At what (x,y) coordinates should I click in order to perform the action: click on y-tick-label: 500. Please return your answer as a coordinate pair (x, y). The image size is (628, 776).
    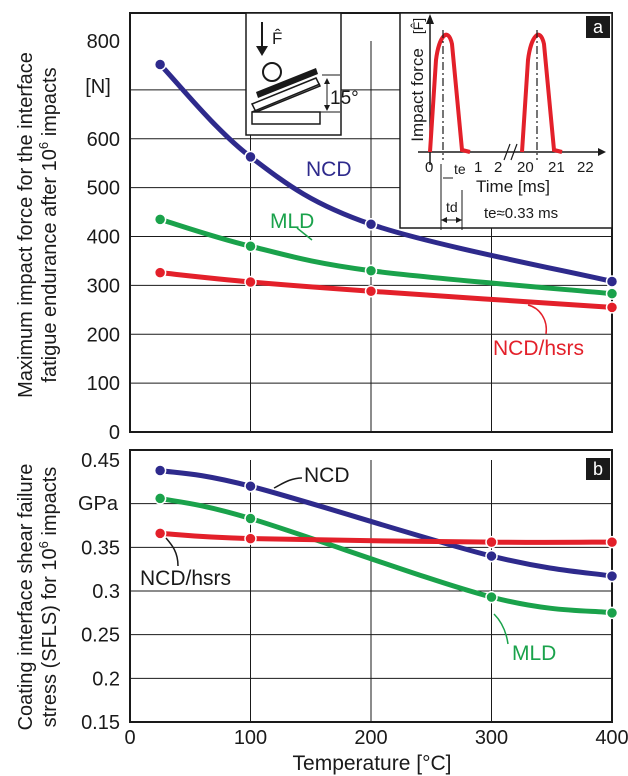
    Looking at the image, I should click on (103, 189).